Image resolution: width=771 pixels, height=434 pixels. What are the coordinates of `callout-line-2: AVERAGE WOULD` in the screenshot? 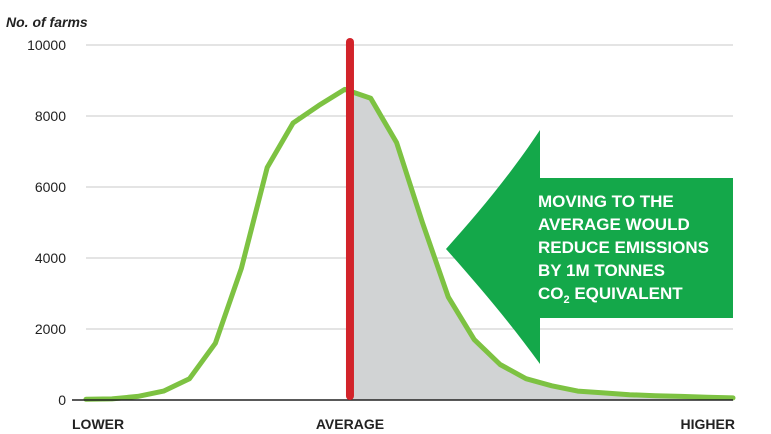 It's located at (614, 224).